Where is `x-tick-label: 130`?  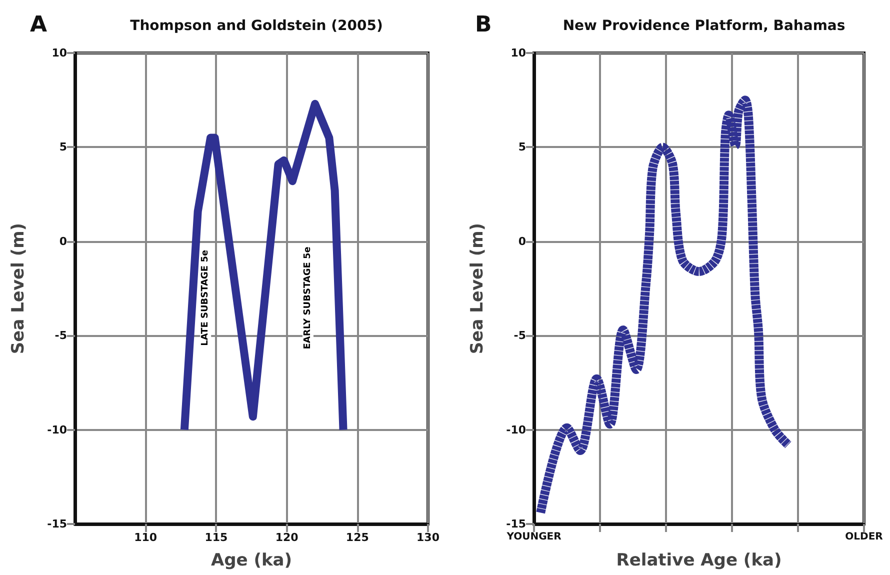 x-tick-label: 130 is located at coordinates (428, 537).